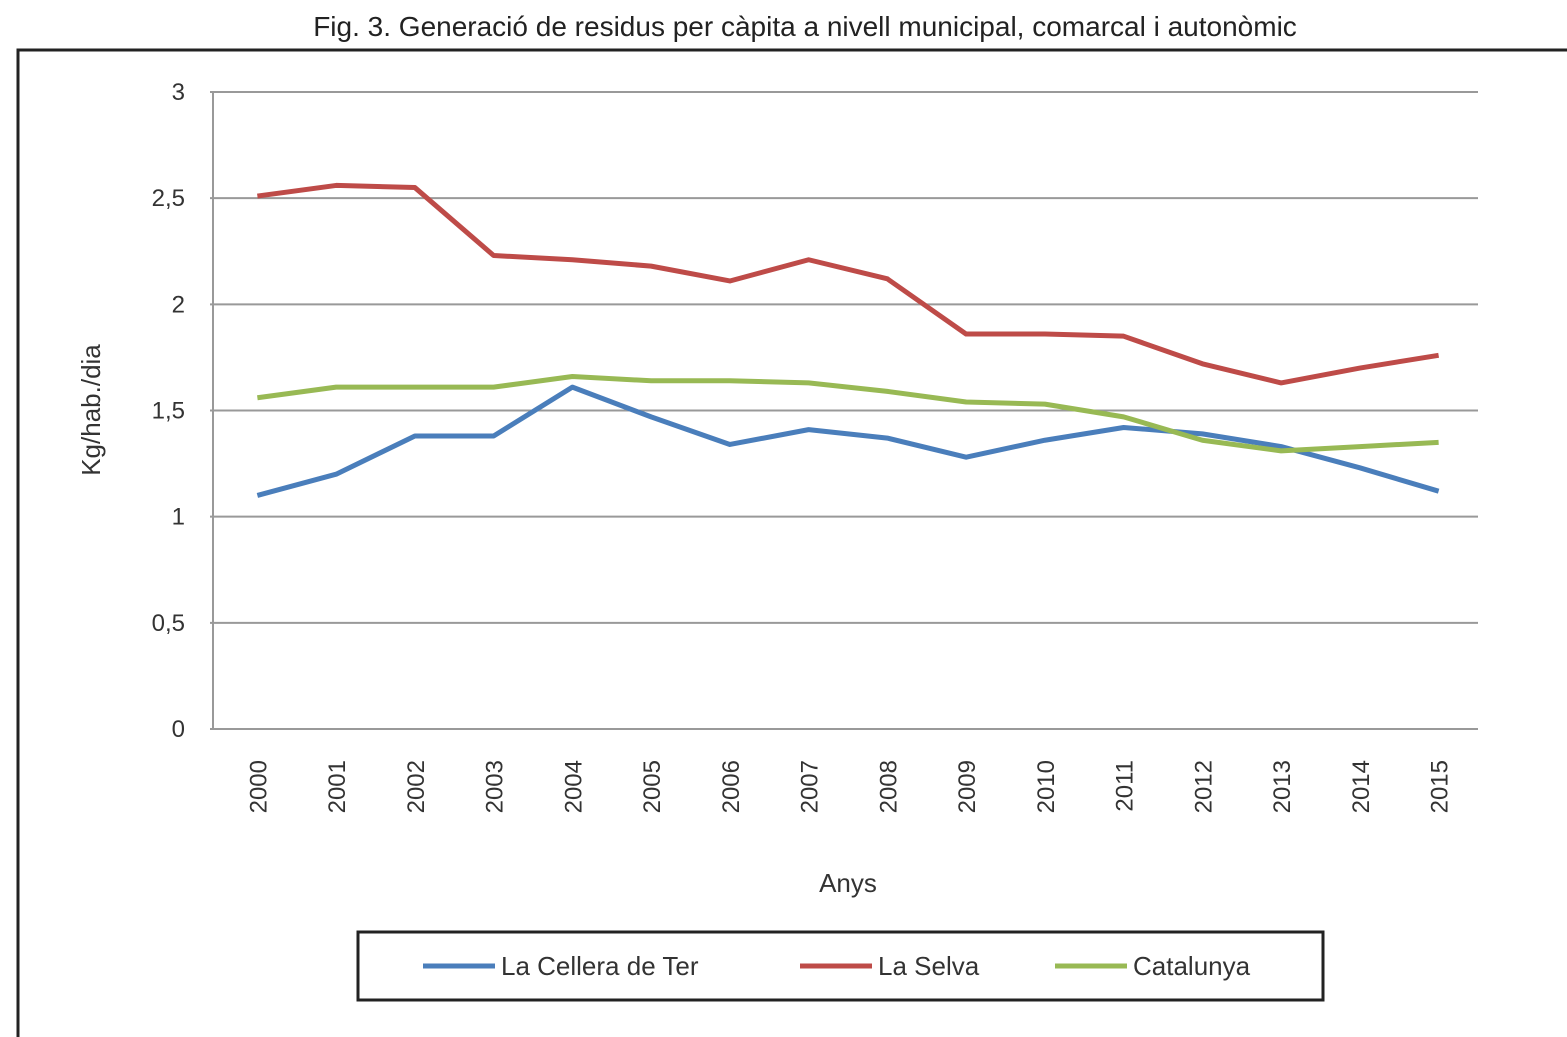  Describe the element at coordinates (848, 883) in the screenshot. I see `x-axis-label: Anys` at that location.